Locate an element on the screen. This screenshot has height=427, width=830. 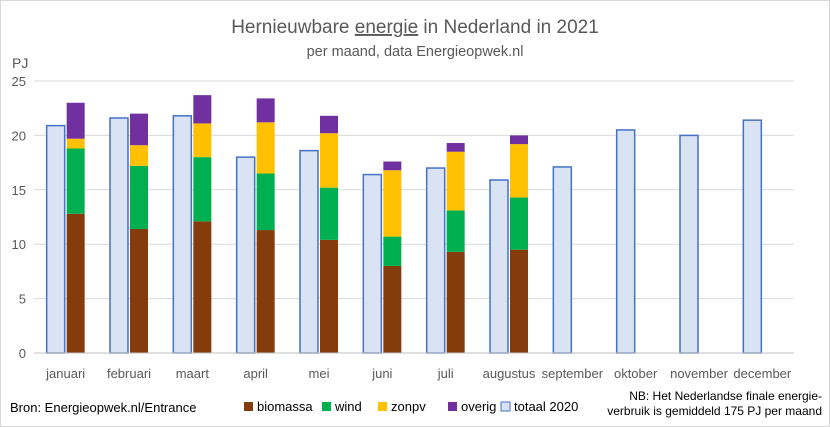
y-tick-label: 15 is located at coordinates (19, 190).